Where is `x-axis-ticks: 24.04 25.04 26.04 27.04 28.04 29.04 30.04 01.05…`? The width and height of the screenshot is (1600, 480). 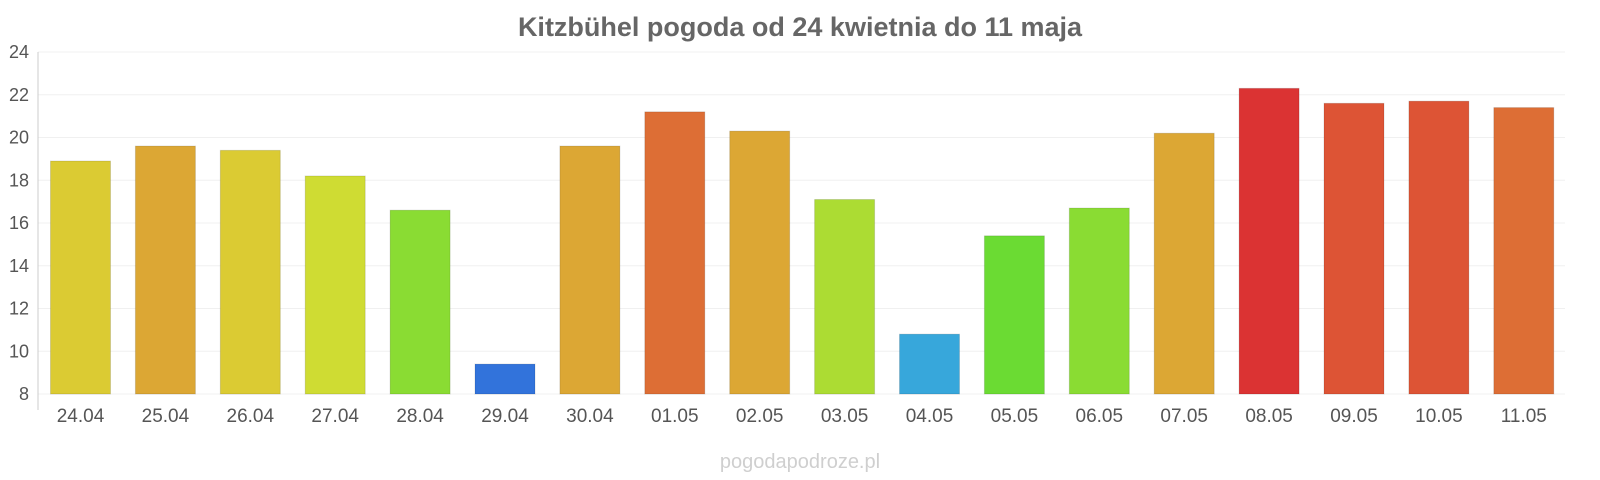
x-axis-ticks: 24.04 25.04 26.04 27.04 28.04 29.04 30.04 01.05… is located at coordinates (802, 416).